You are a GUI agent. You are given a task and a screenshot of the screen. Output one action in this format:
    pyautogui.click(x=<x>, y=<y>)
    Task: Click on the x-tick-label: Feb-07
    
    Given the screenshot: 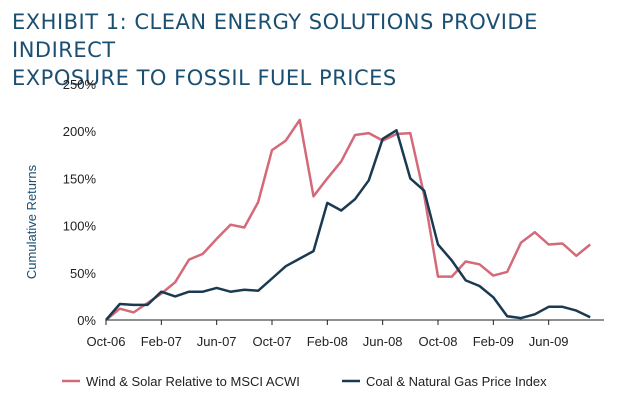 What is the action you would take?
    pyautogui.click(x=161, y=341)
    